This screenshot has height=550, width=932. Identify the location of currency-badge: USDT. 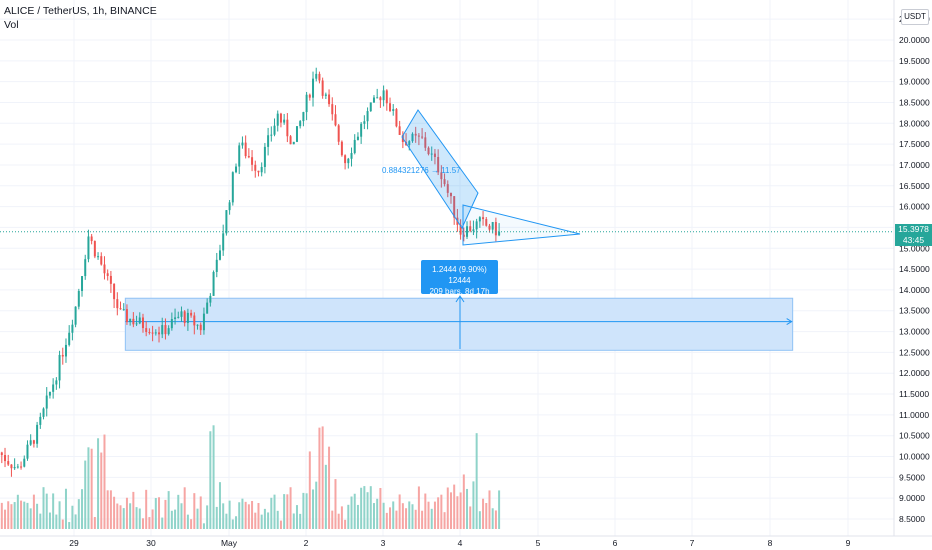
(915, 17).